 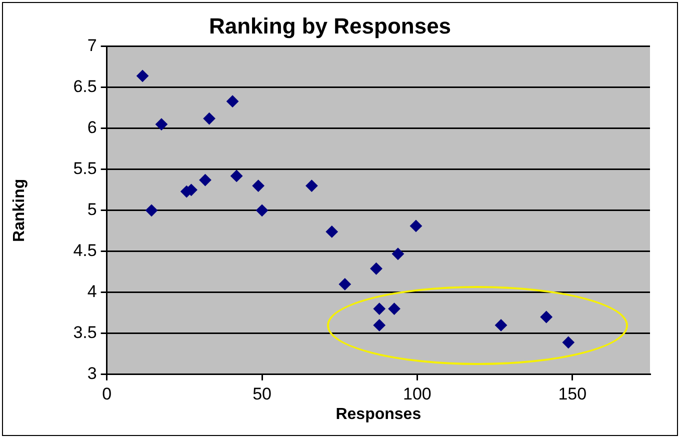 What do you see at coordinates (379, 414) in the screenshot?
I see `x-axis-title: Responses` at bounding box center [379, 414].